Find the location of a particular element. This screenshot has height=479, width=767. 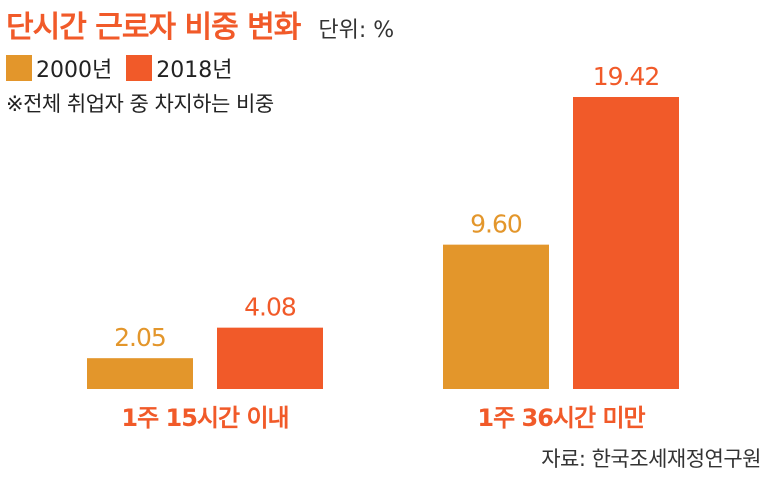

legend-item-2000: 2000년 is located at coordinates (59, 68).